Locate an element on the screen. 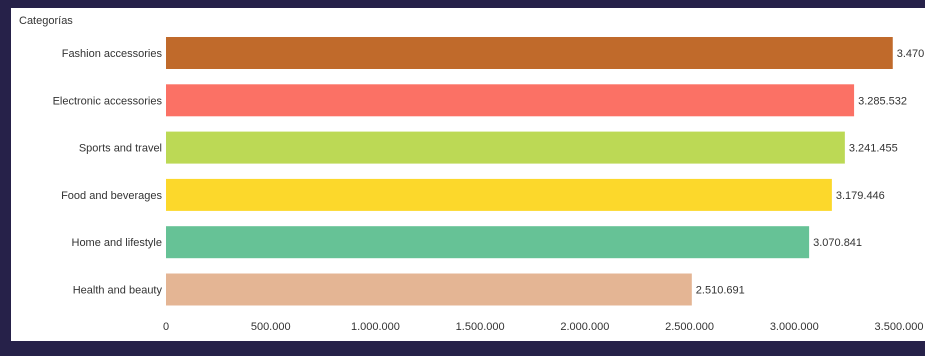 The width and height of the screenshot is (925, 356). value-label-electronic-accessories: 3.285.532 is located at coordinates (882, 101).